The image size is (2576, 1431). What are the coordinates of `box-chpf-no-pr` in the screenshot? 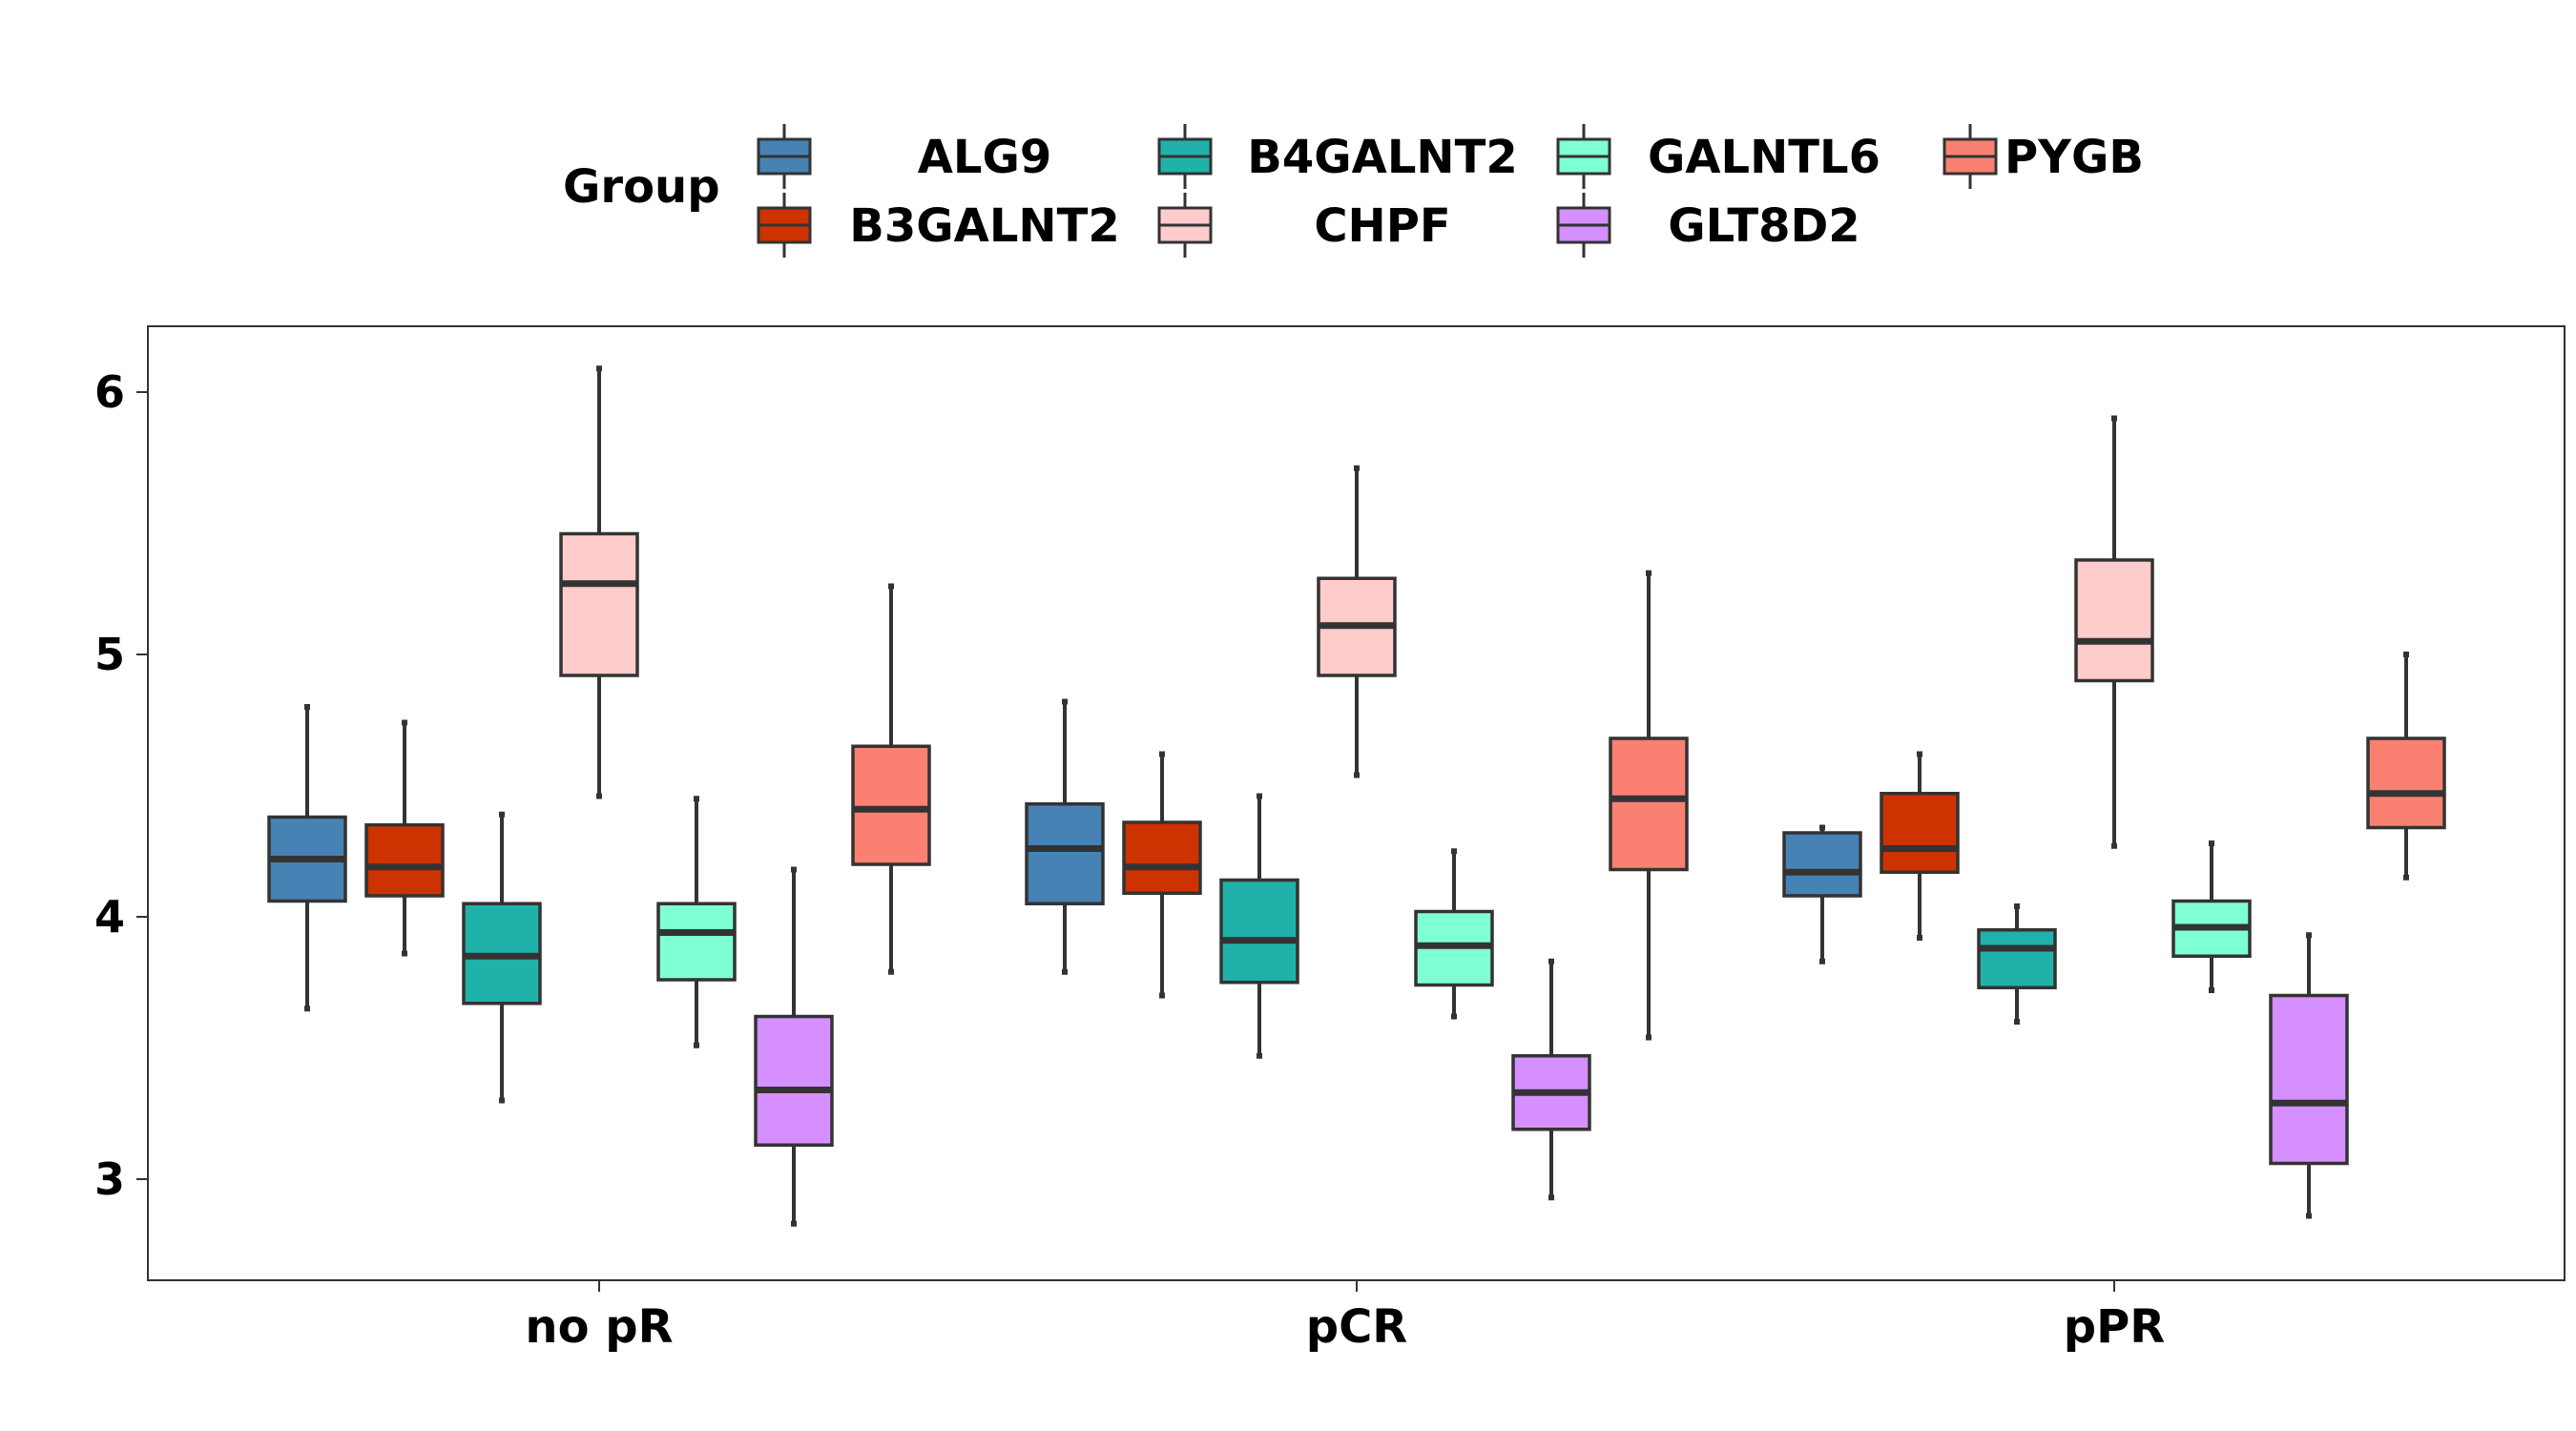 It's located at (599, 582).